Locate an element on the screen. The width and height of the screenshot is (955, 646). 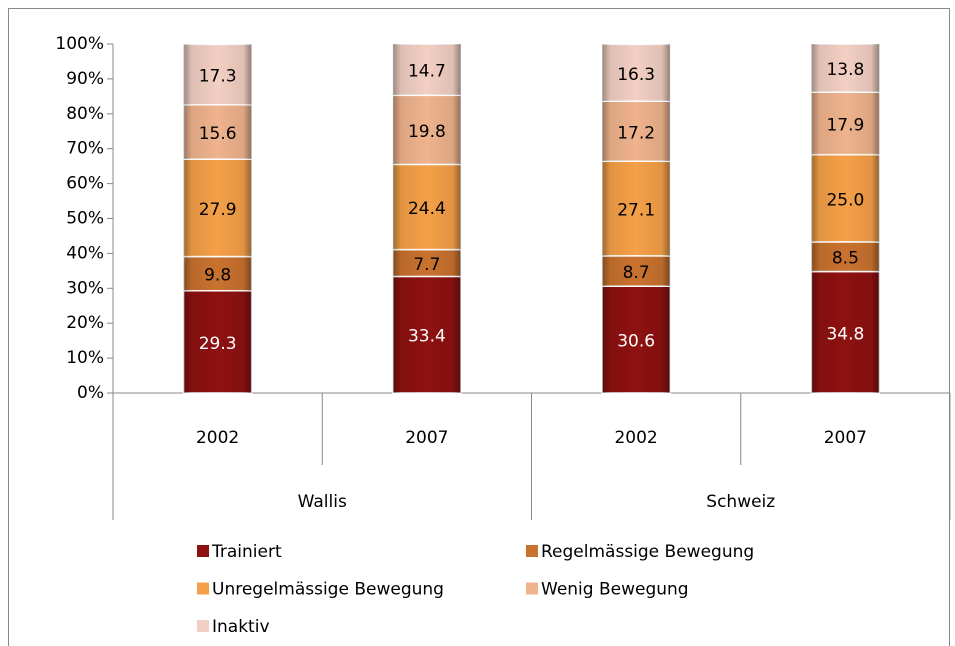
data-label: 24.4 is located at coordinates (427, 209).